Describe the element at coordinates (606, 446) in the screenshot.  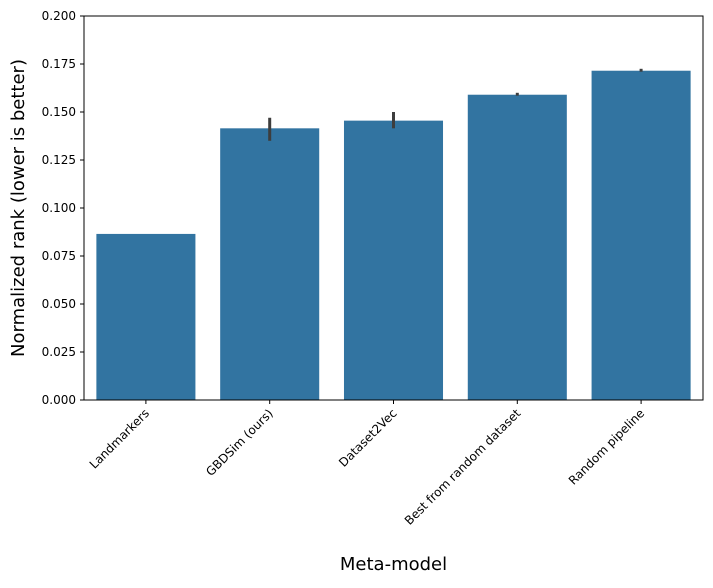
I see `x-tick-label: Random pipeline` at that location.